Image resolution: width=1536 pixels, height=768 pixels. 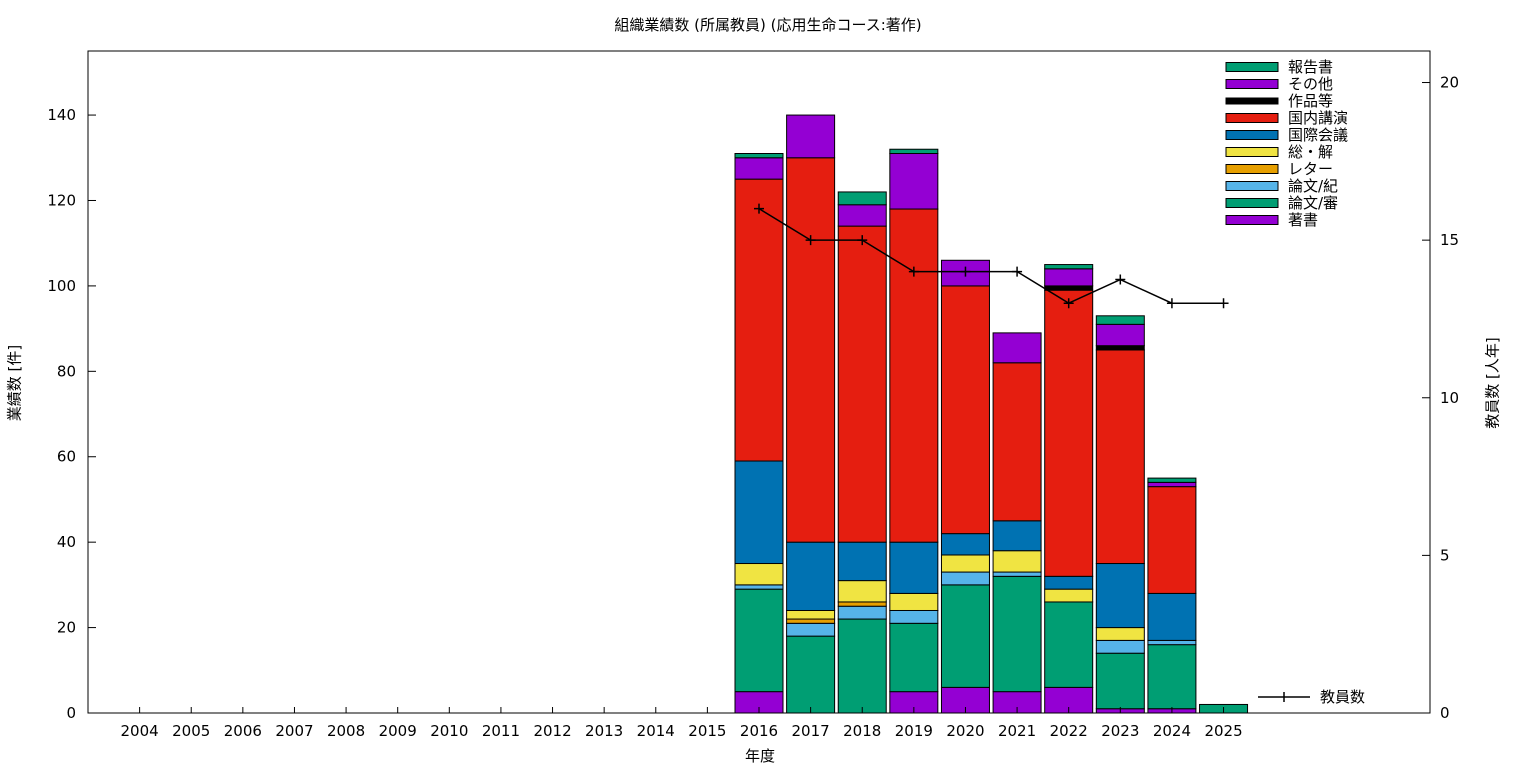 I want to click on legend-label: 国際会議, so click(x=1318, y=135).